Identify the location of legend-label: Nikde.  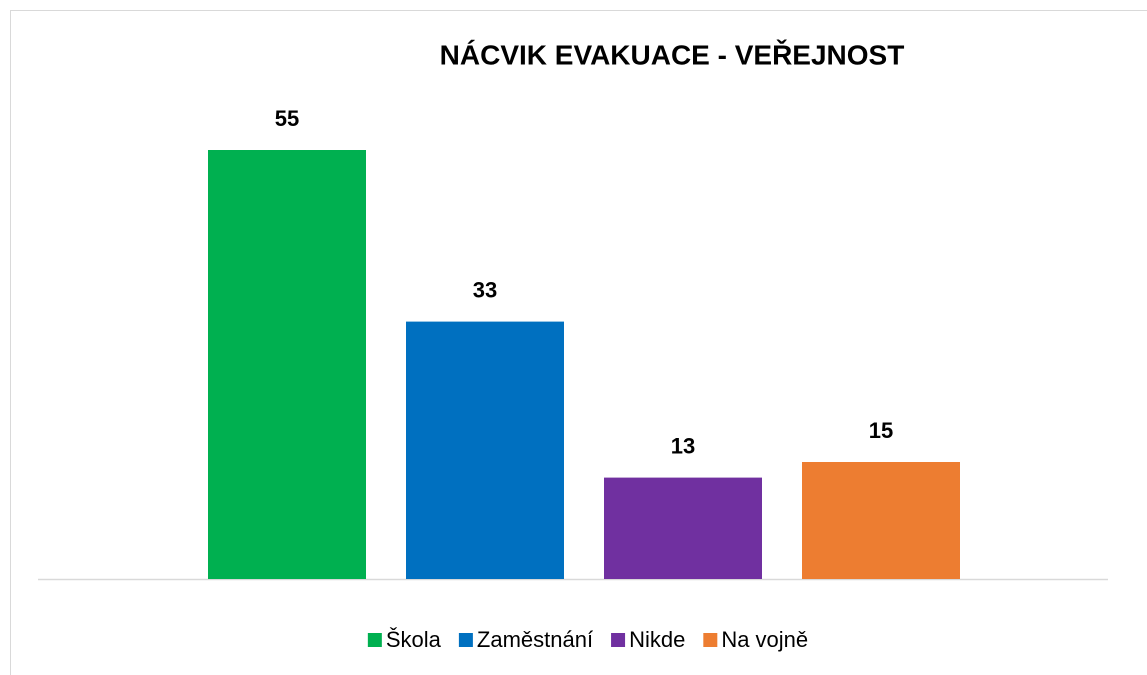
(657, 639).